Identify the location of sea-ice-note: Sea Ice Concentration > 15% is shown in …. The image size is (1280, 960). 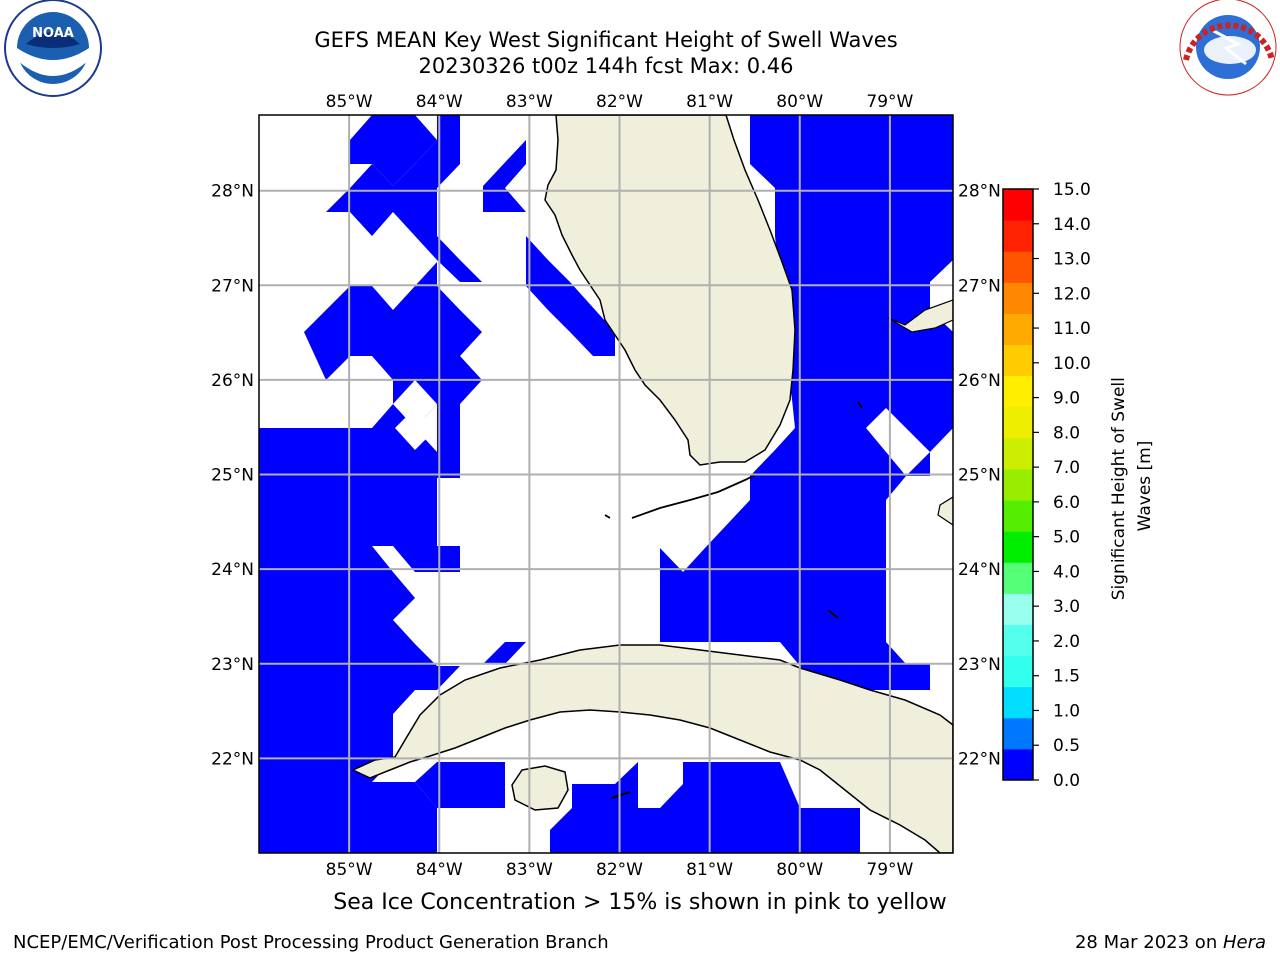
(640, 902).